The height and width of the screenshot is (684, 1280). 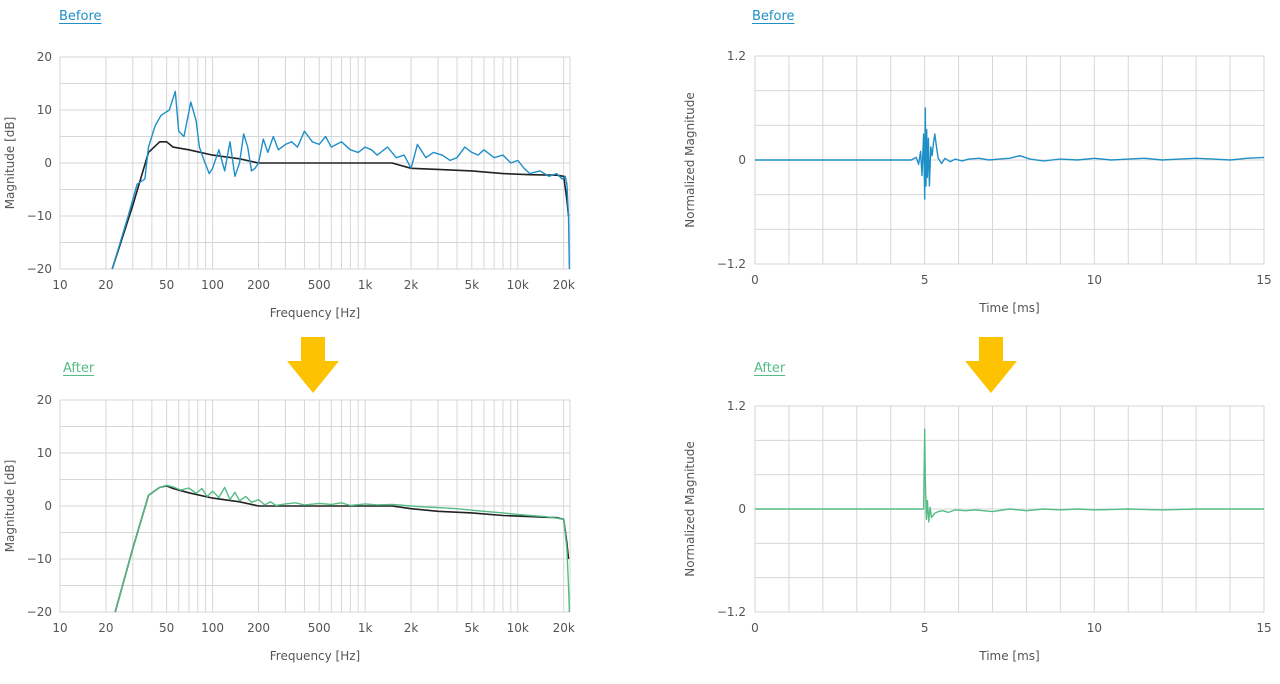 I want to click on time-after-tag: After, so click(x=770, y=368).